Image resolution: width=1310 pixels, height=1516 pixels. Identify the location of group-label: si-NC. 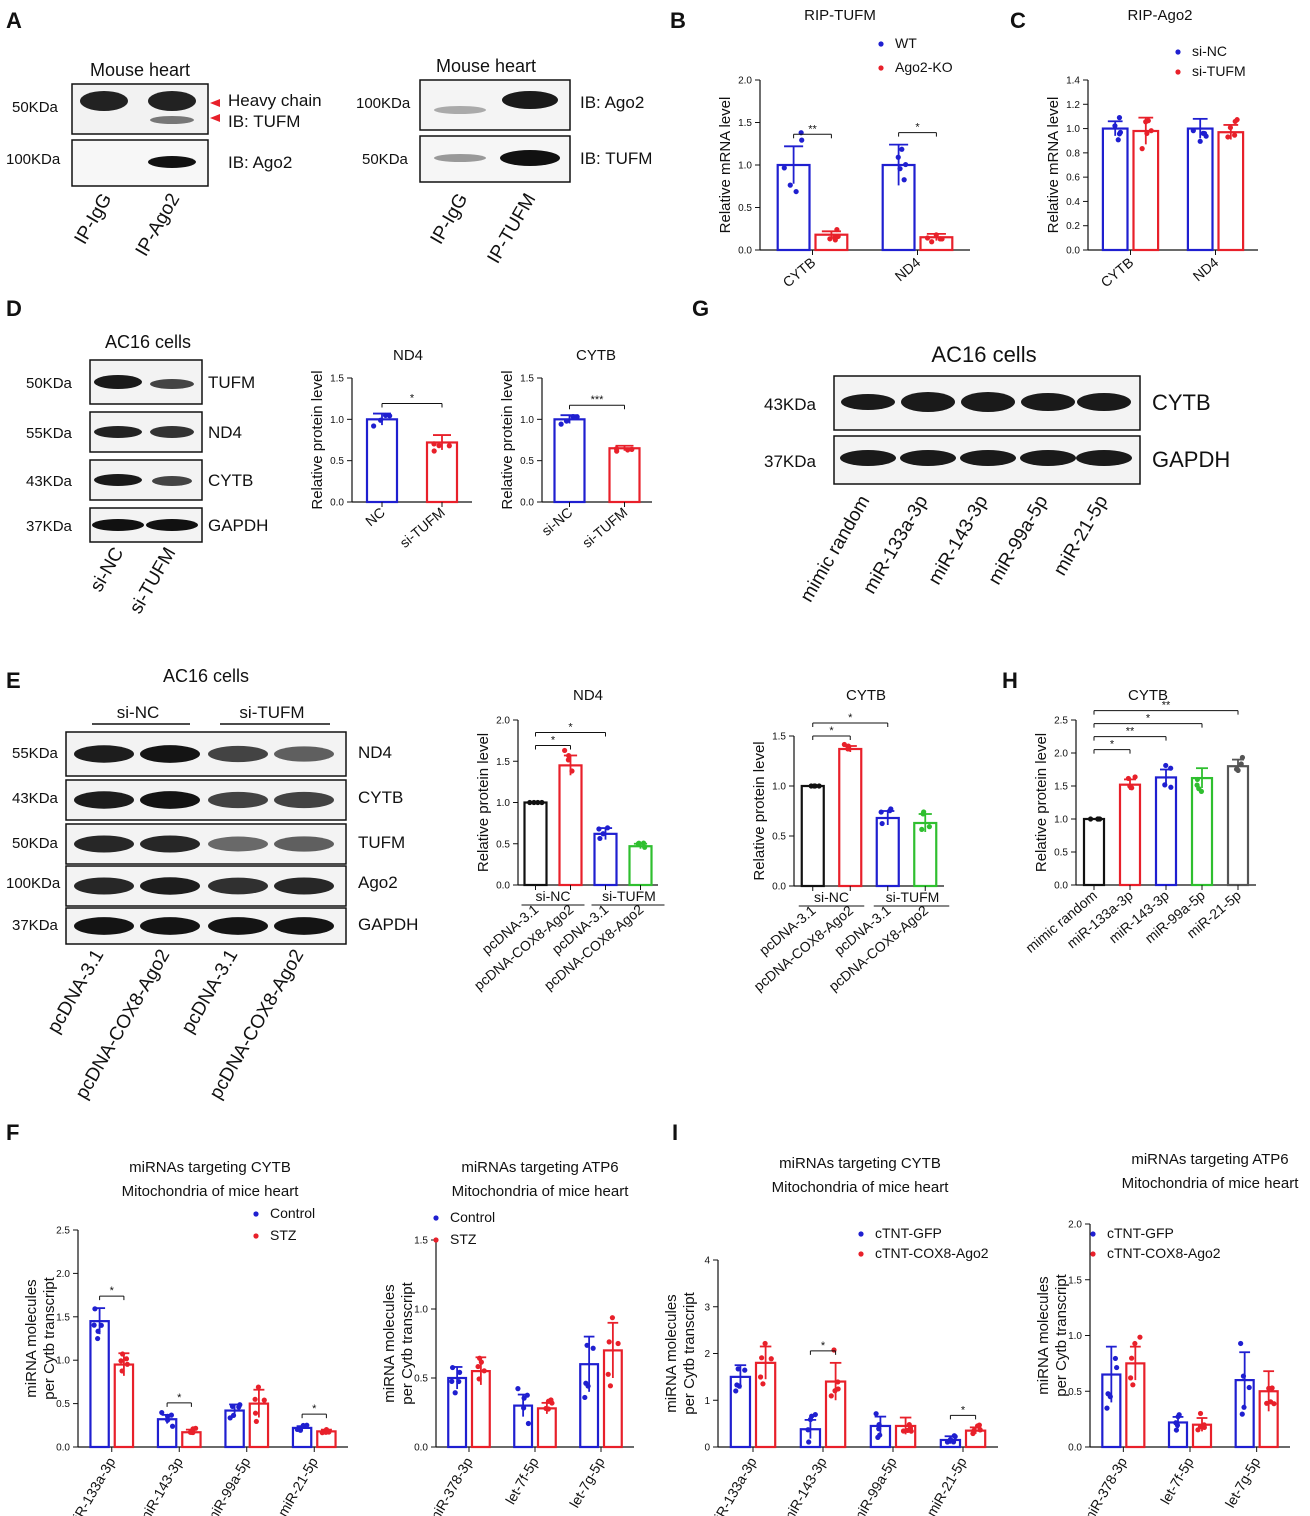
(831, 897).